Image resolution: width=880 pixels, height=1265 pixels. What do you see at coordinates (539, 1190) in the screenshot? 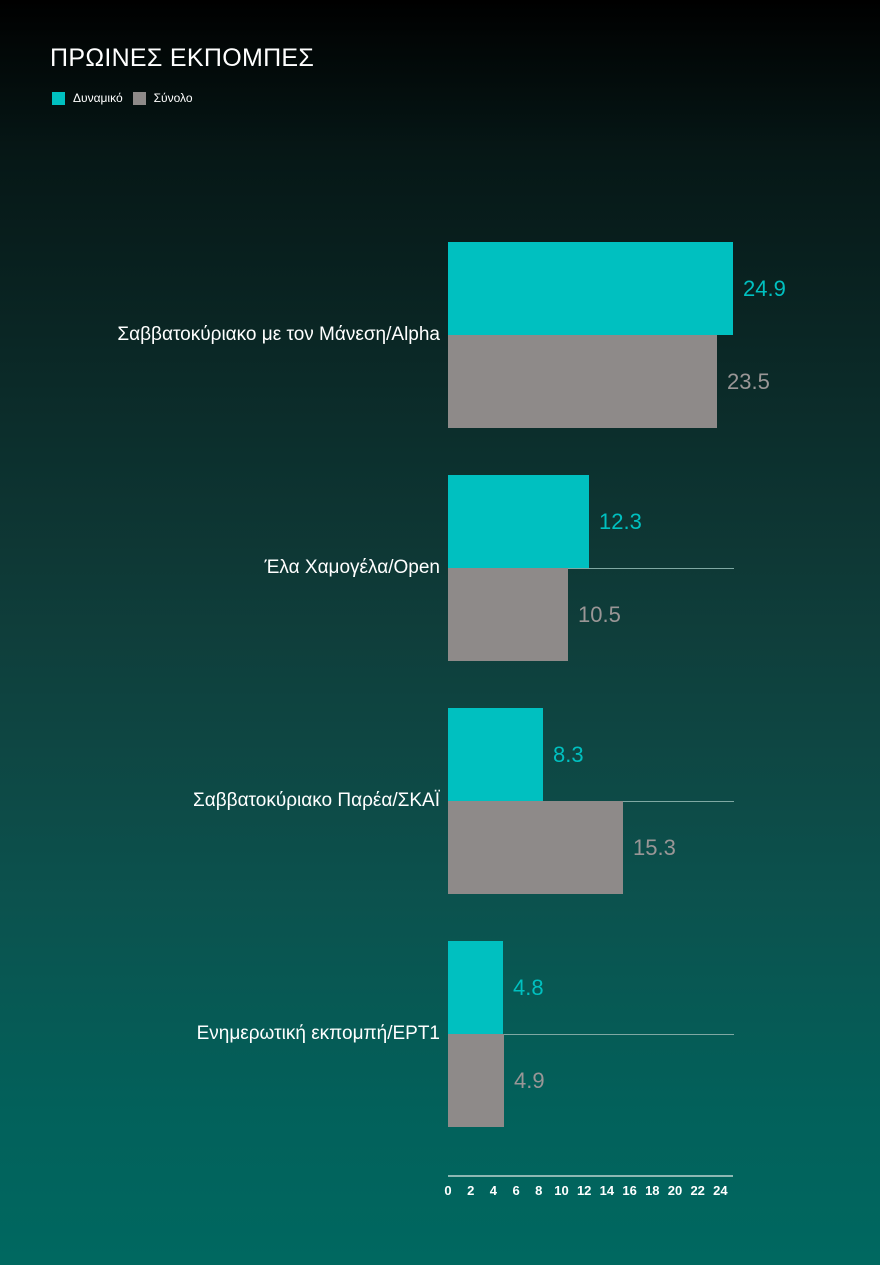
I see `x-tick-label: 8` at bounding box center [539, 1190].